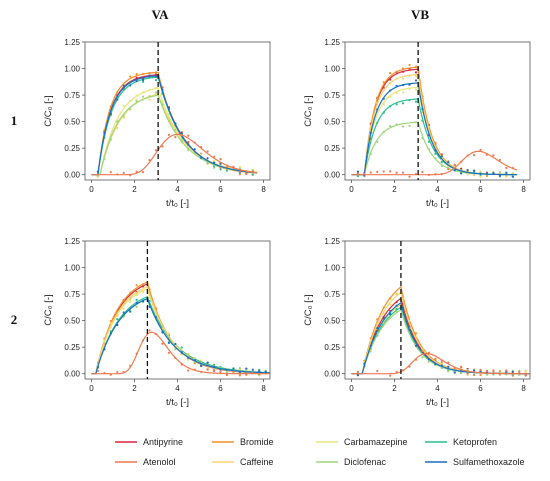 This screenshot has height=481, width=550. What do you see at coordinates (332, 42) in the screenshot?
I see `y-tick-label: 1.25` at bounding box center [332, 42].